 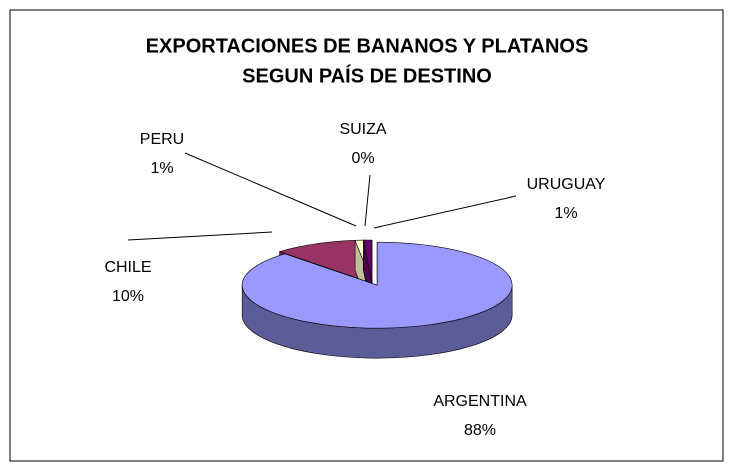 I want to click on slice-label: URUGUAY, so click(x=566, y=184).